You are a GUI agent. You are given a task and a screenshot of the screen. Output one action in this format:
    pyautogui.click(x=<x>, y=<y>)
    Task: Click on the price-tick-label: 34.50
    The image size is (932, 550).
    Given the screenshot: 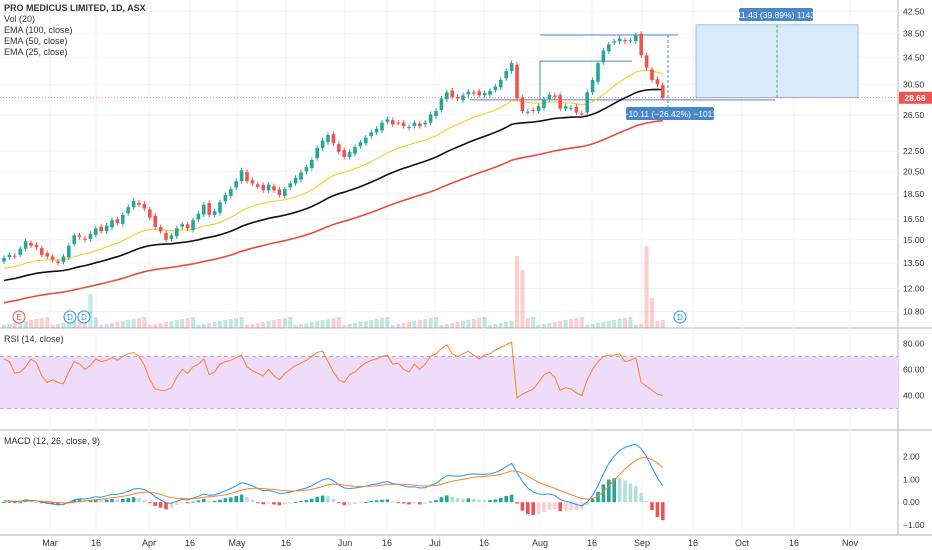 What is the action you would take?
    pyautogui.click(x=914, y=57)
    